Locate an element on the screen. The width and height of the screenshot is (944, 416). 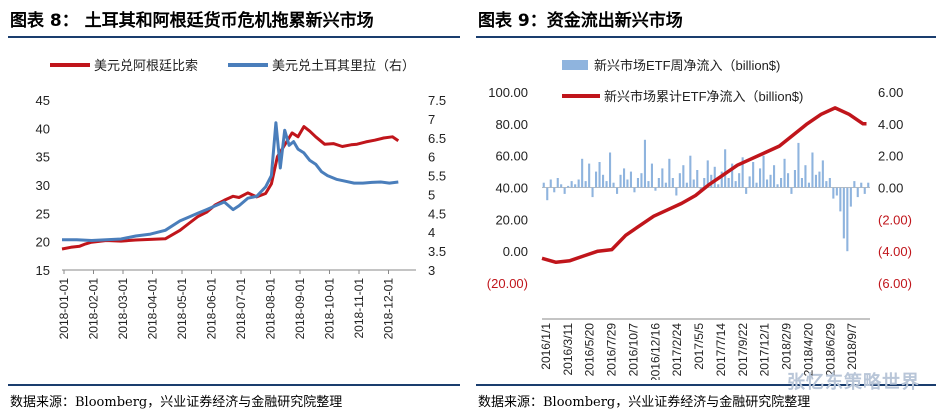
y-left-tick-label: 30 is located at coordinates (43, 185).